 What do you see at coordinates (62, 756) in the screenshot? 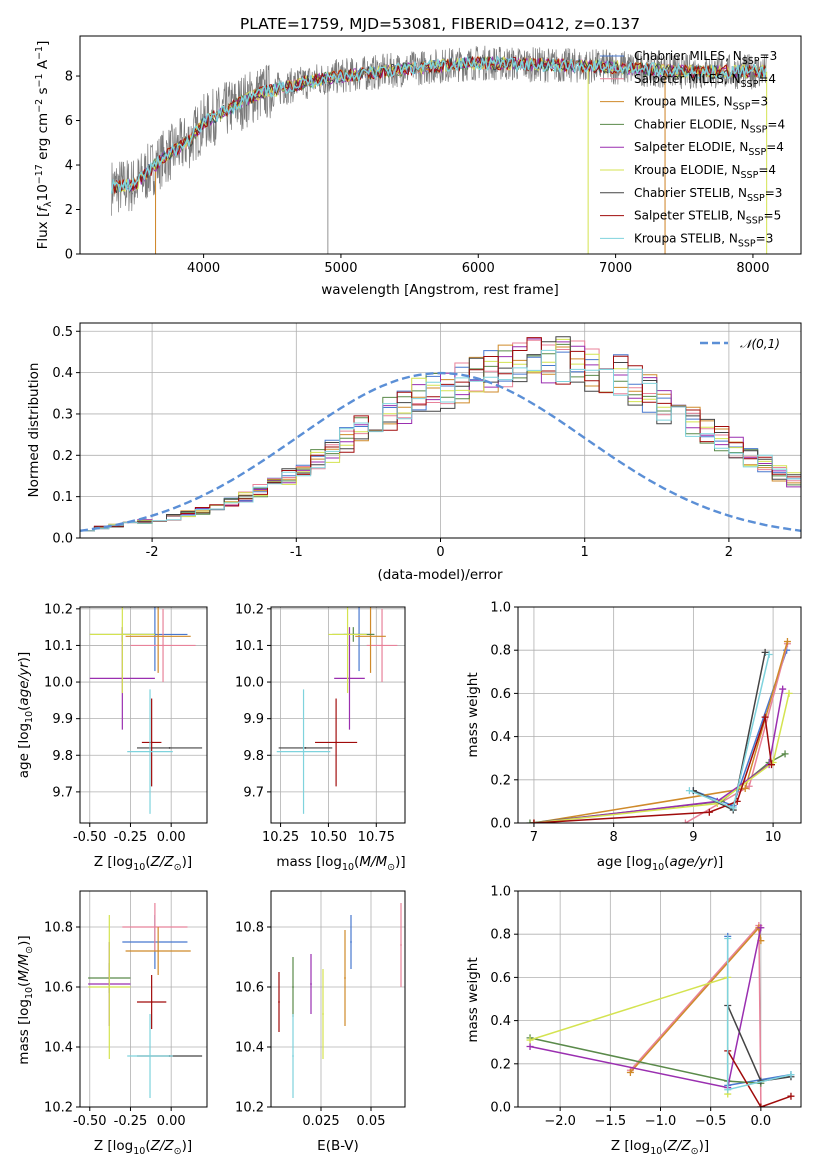
I see `y-tick-label: 9.8` at bounding box center [62, 756].